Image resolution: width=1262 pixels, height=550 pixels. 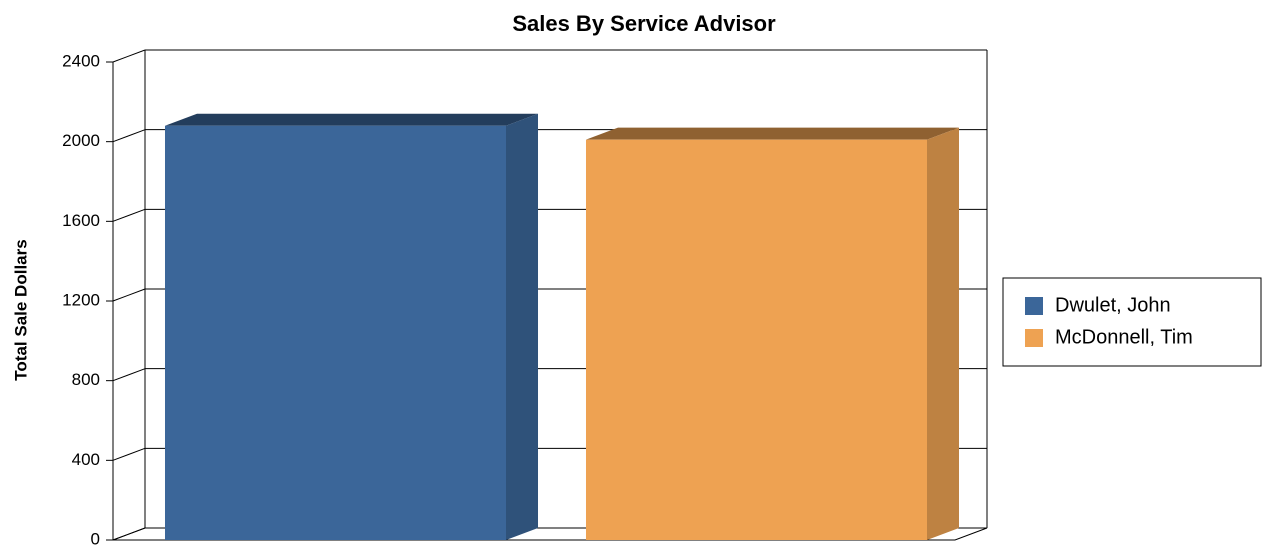 What do you see at coordinates (20, 309) in the screenshot?
I see `y-axis-label: Total Sale Dollars` at bounding box center [20, 309].